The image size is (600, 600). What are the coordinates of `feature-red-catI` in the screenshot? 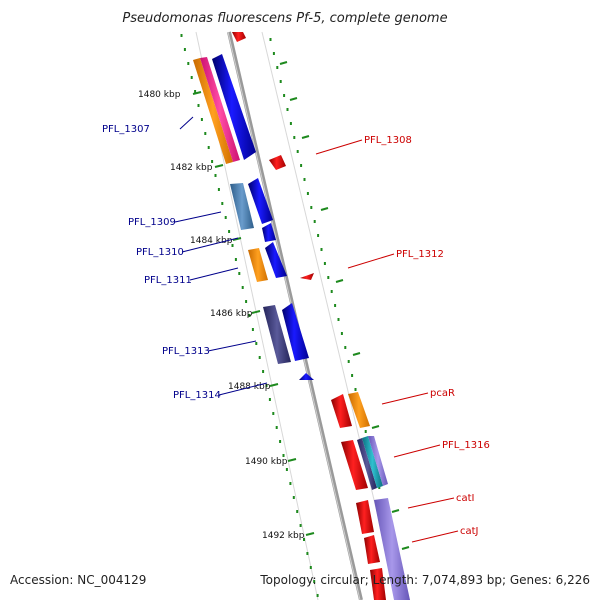 It's located at (365, 517).